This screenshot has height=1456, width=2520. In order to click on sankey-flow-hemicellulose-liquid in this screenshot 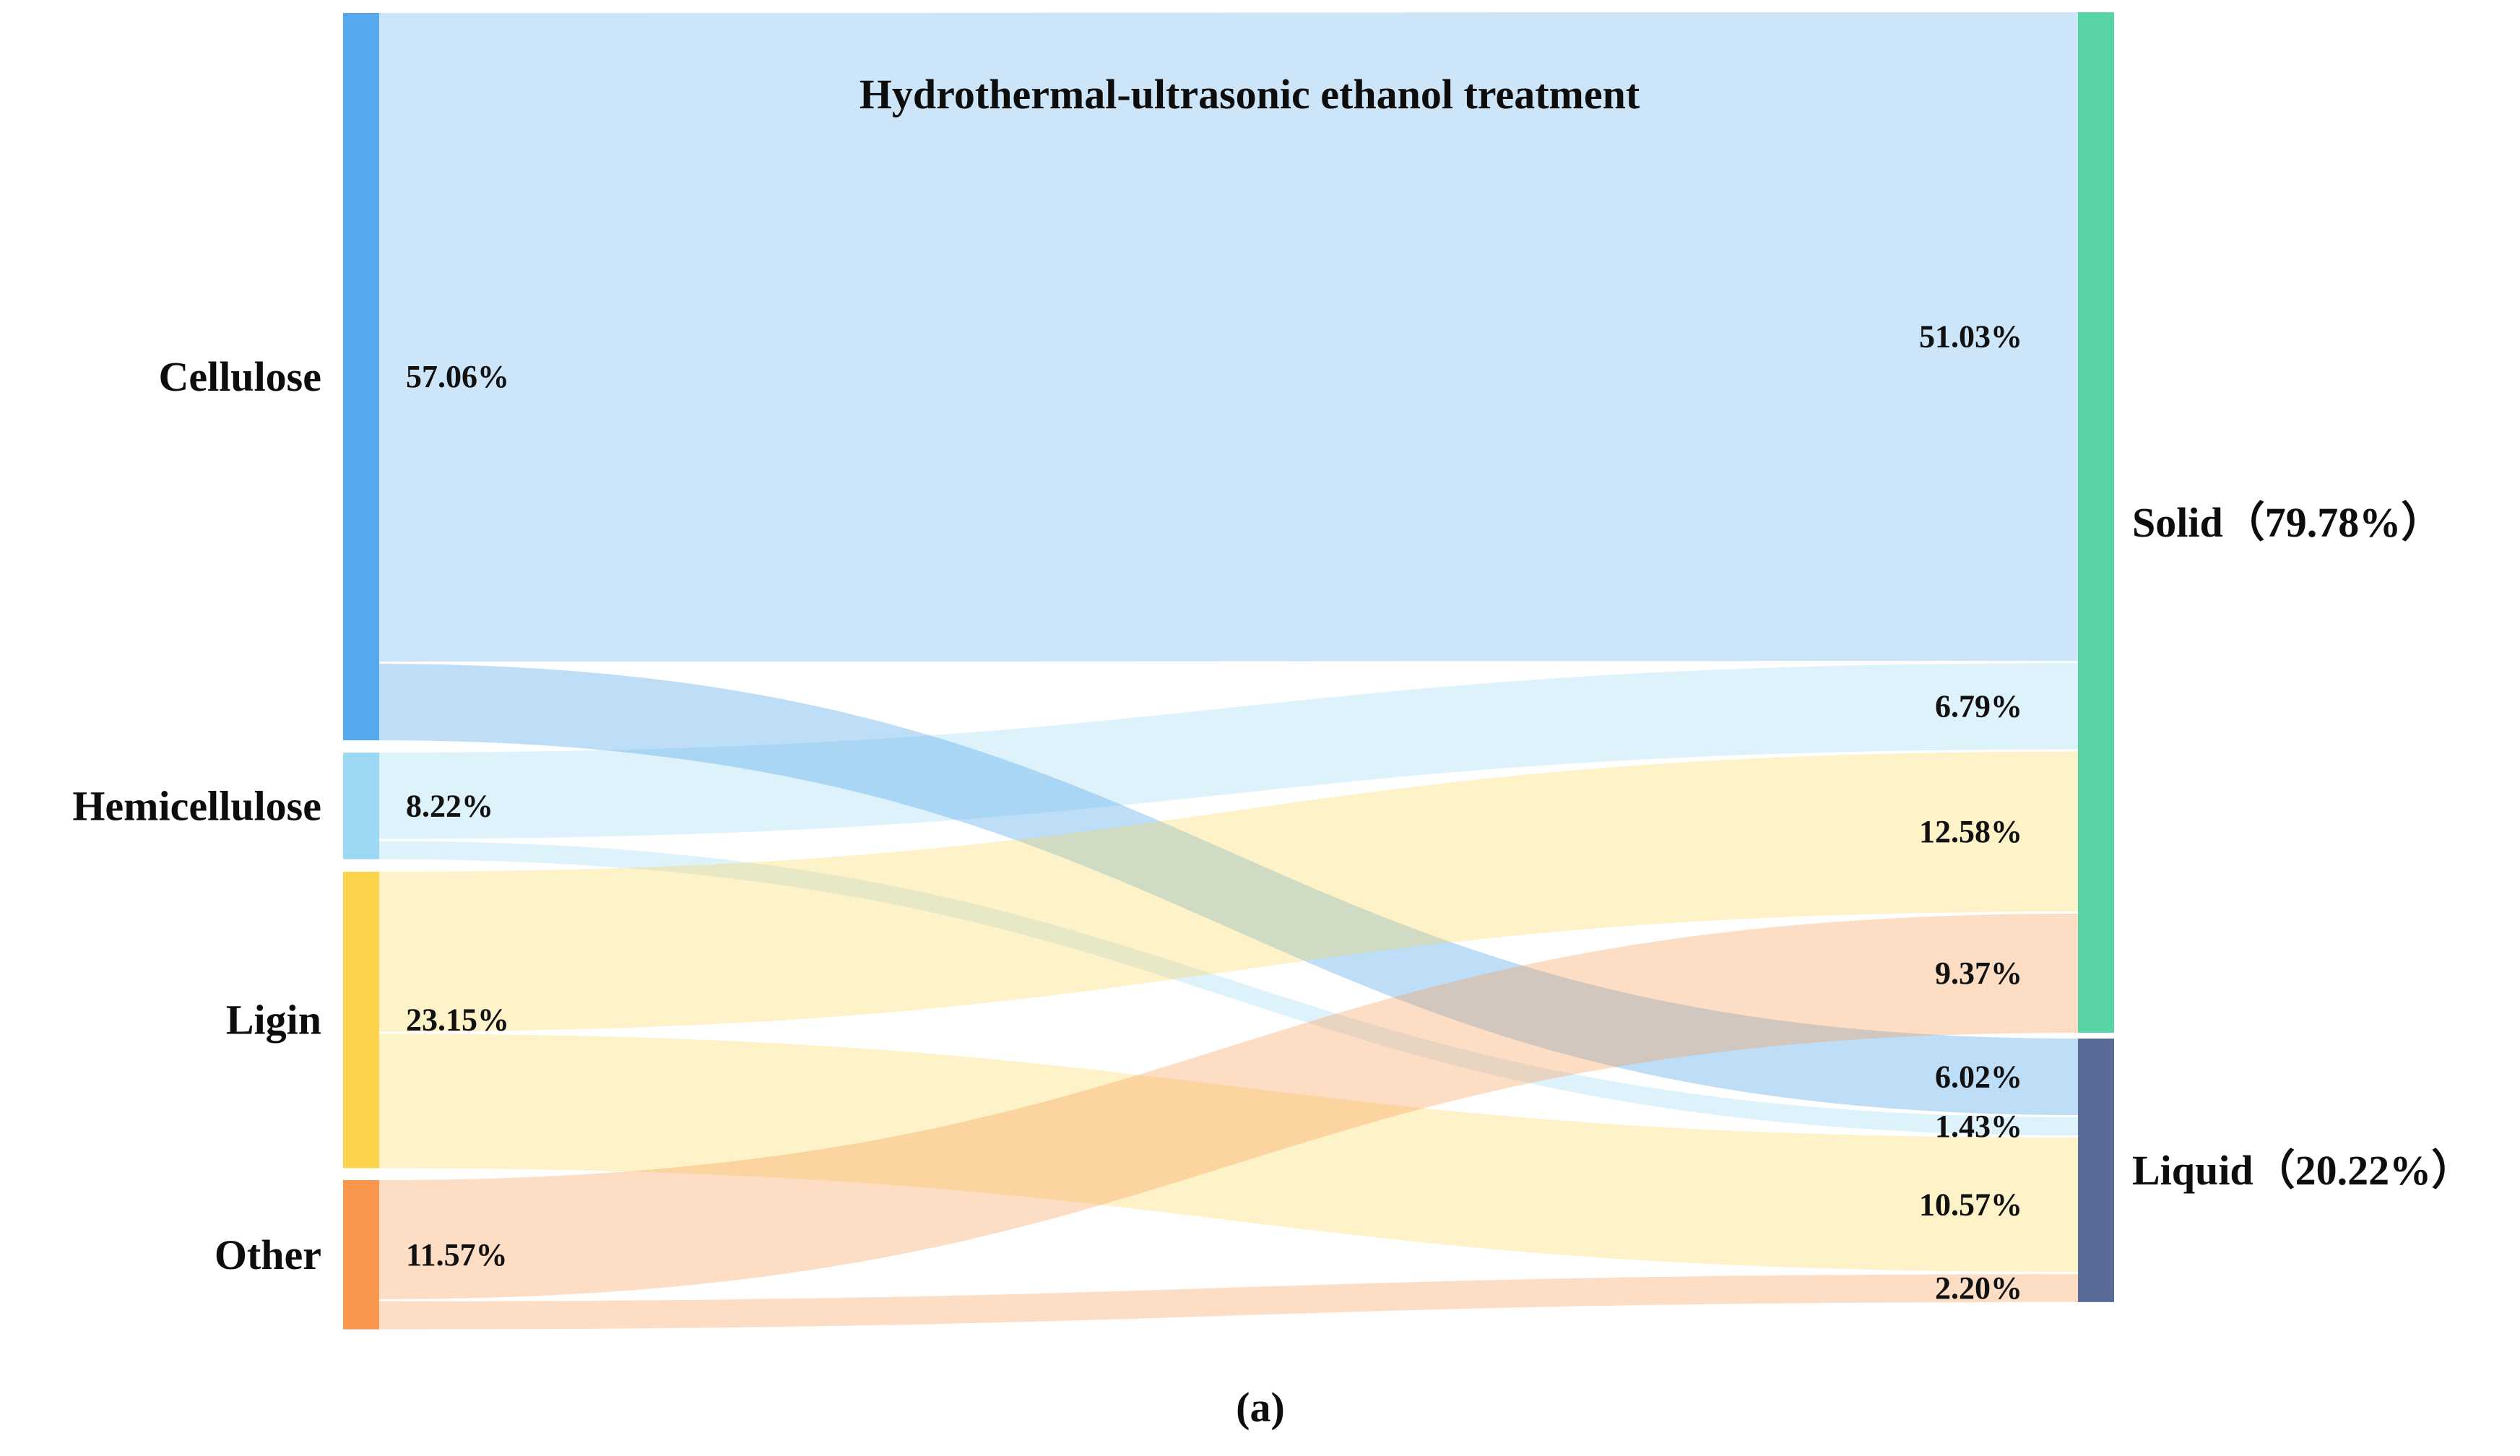, I will do `click(1228, 988)`.